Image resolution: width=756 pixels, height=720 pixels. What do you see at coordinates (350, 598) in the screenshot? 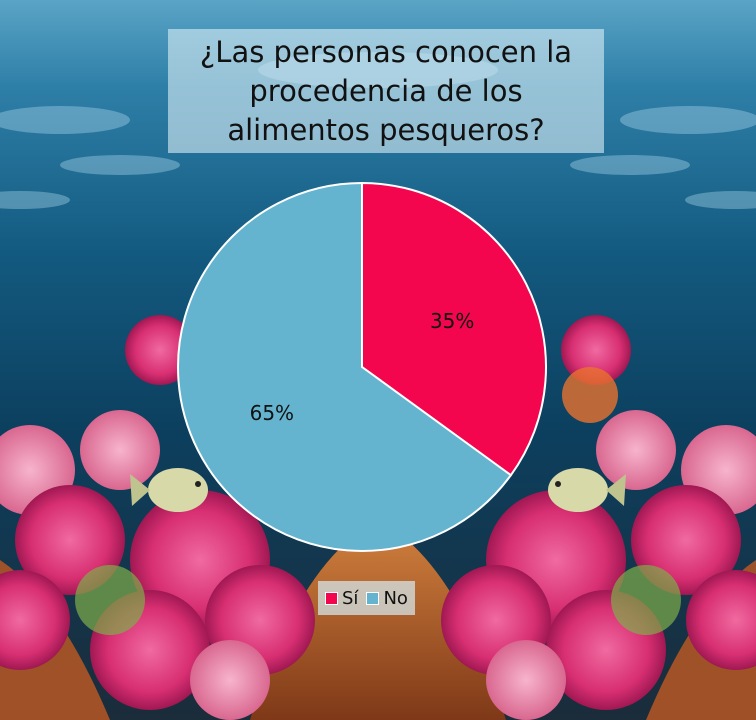
I see `legend-label-si: Sí` at bounding box center [350, 598].